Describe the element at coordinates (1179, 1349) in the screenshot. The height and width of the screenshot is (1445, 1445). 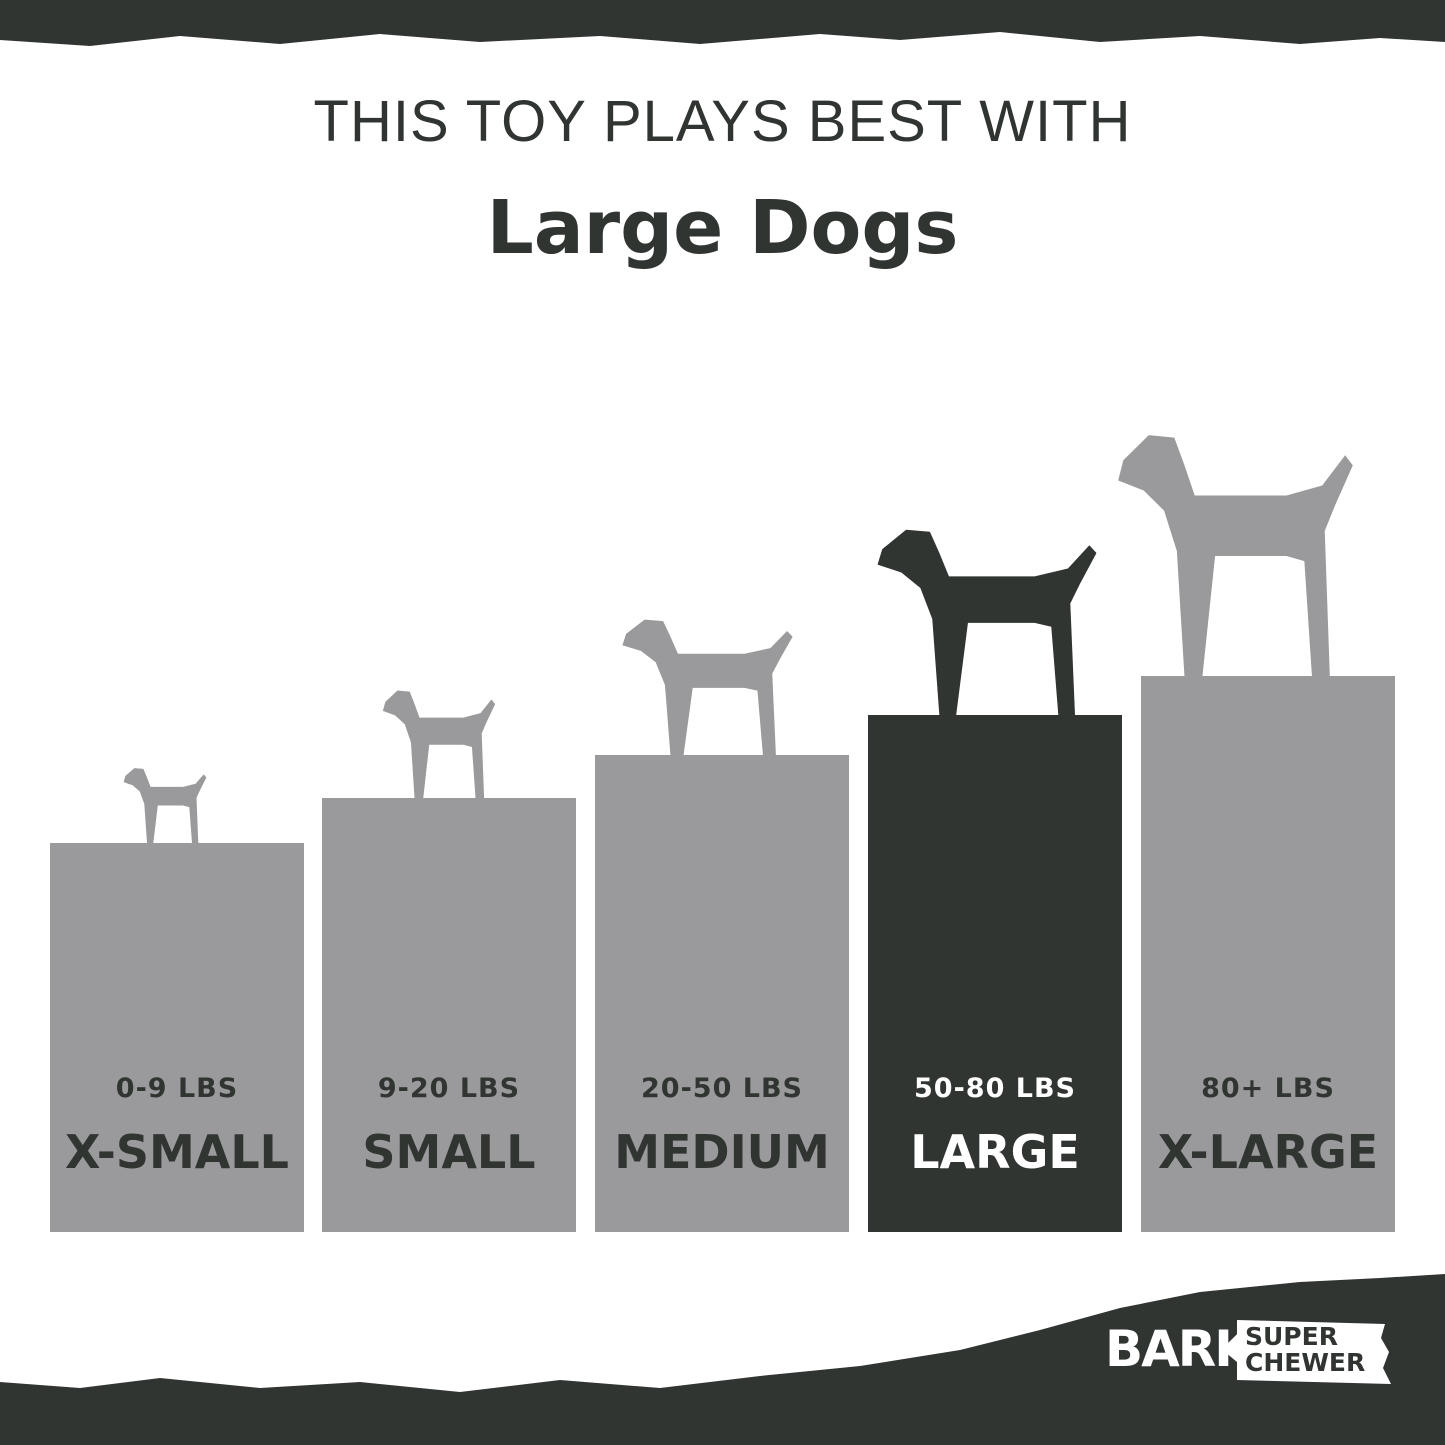
I see `logo-brand: BARK` at that location.